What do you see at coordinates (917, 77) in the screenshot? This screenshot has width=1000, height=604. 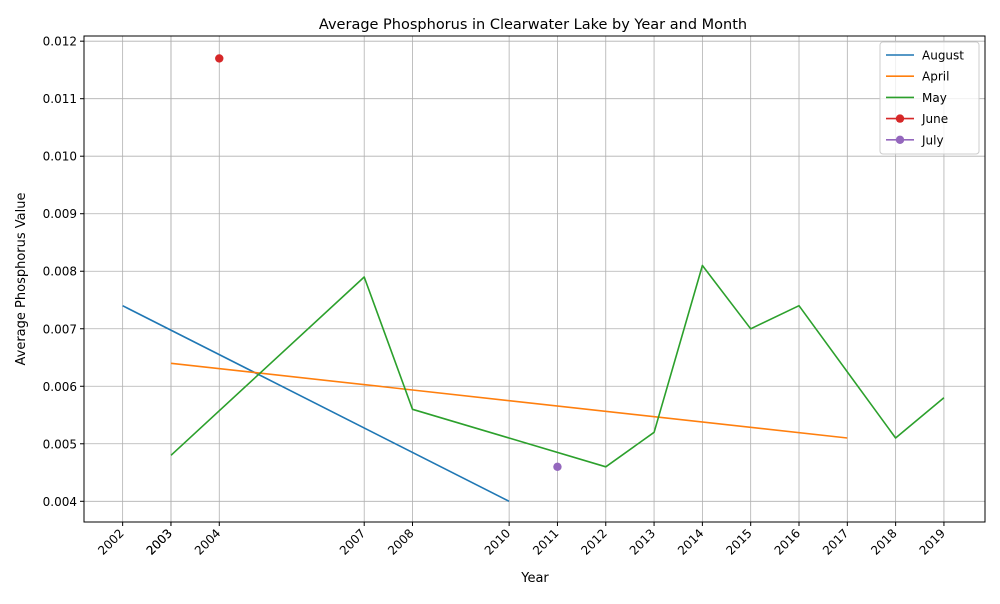 I see `legend-item-april: April` at bounding box center [917, 77].